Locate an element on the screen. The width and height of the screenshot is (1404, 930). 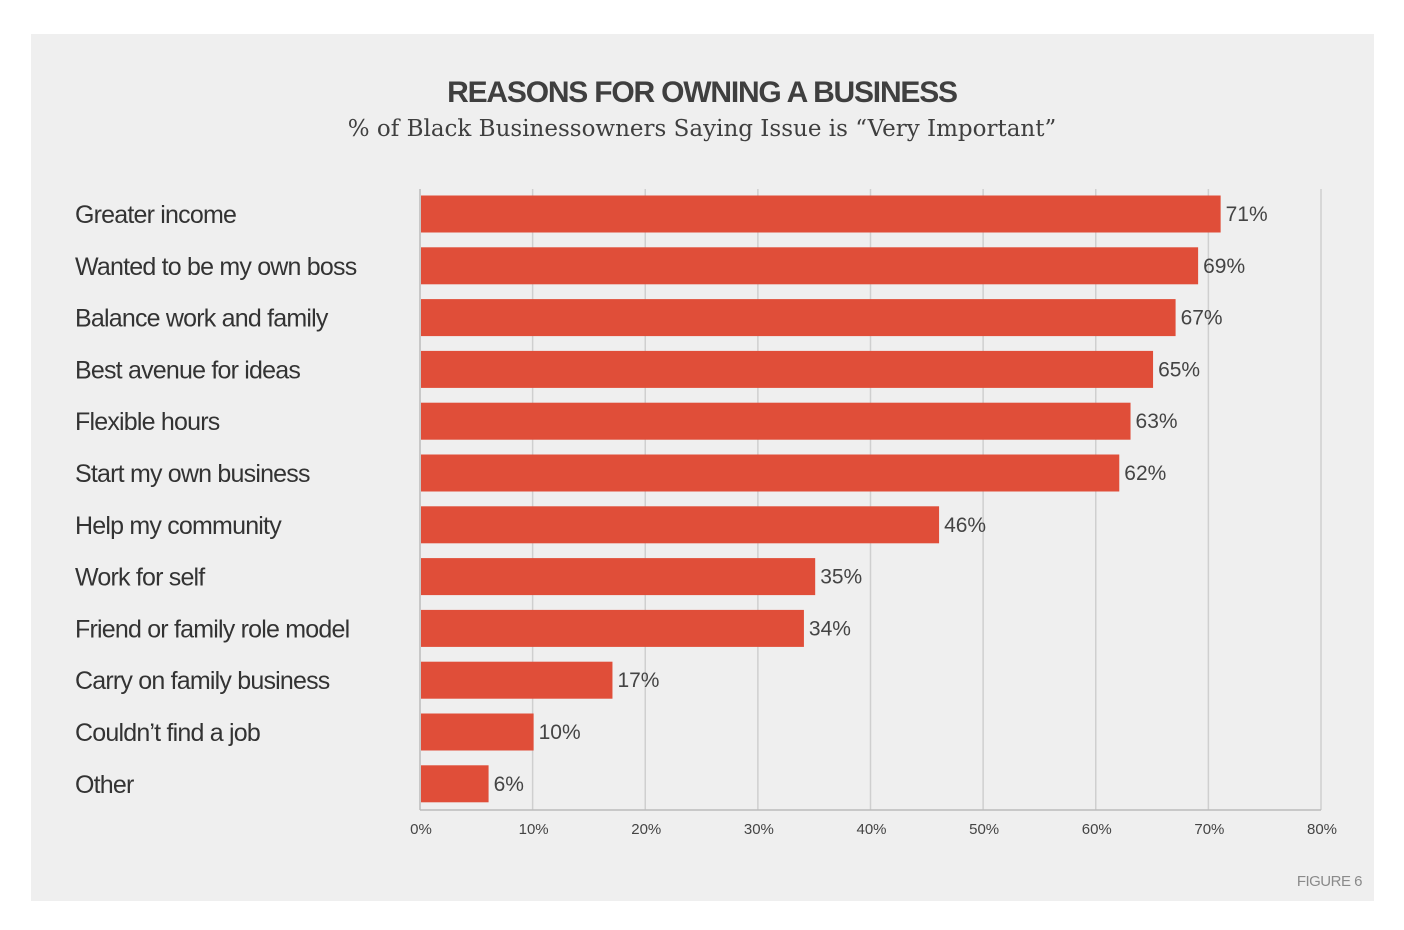
value-label: 69% is located at coordinates (1224, 266).